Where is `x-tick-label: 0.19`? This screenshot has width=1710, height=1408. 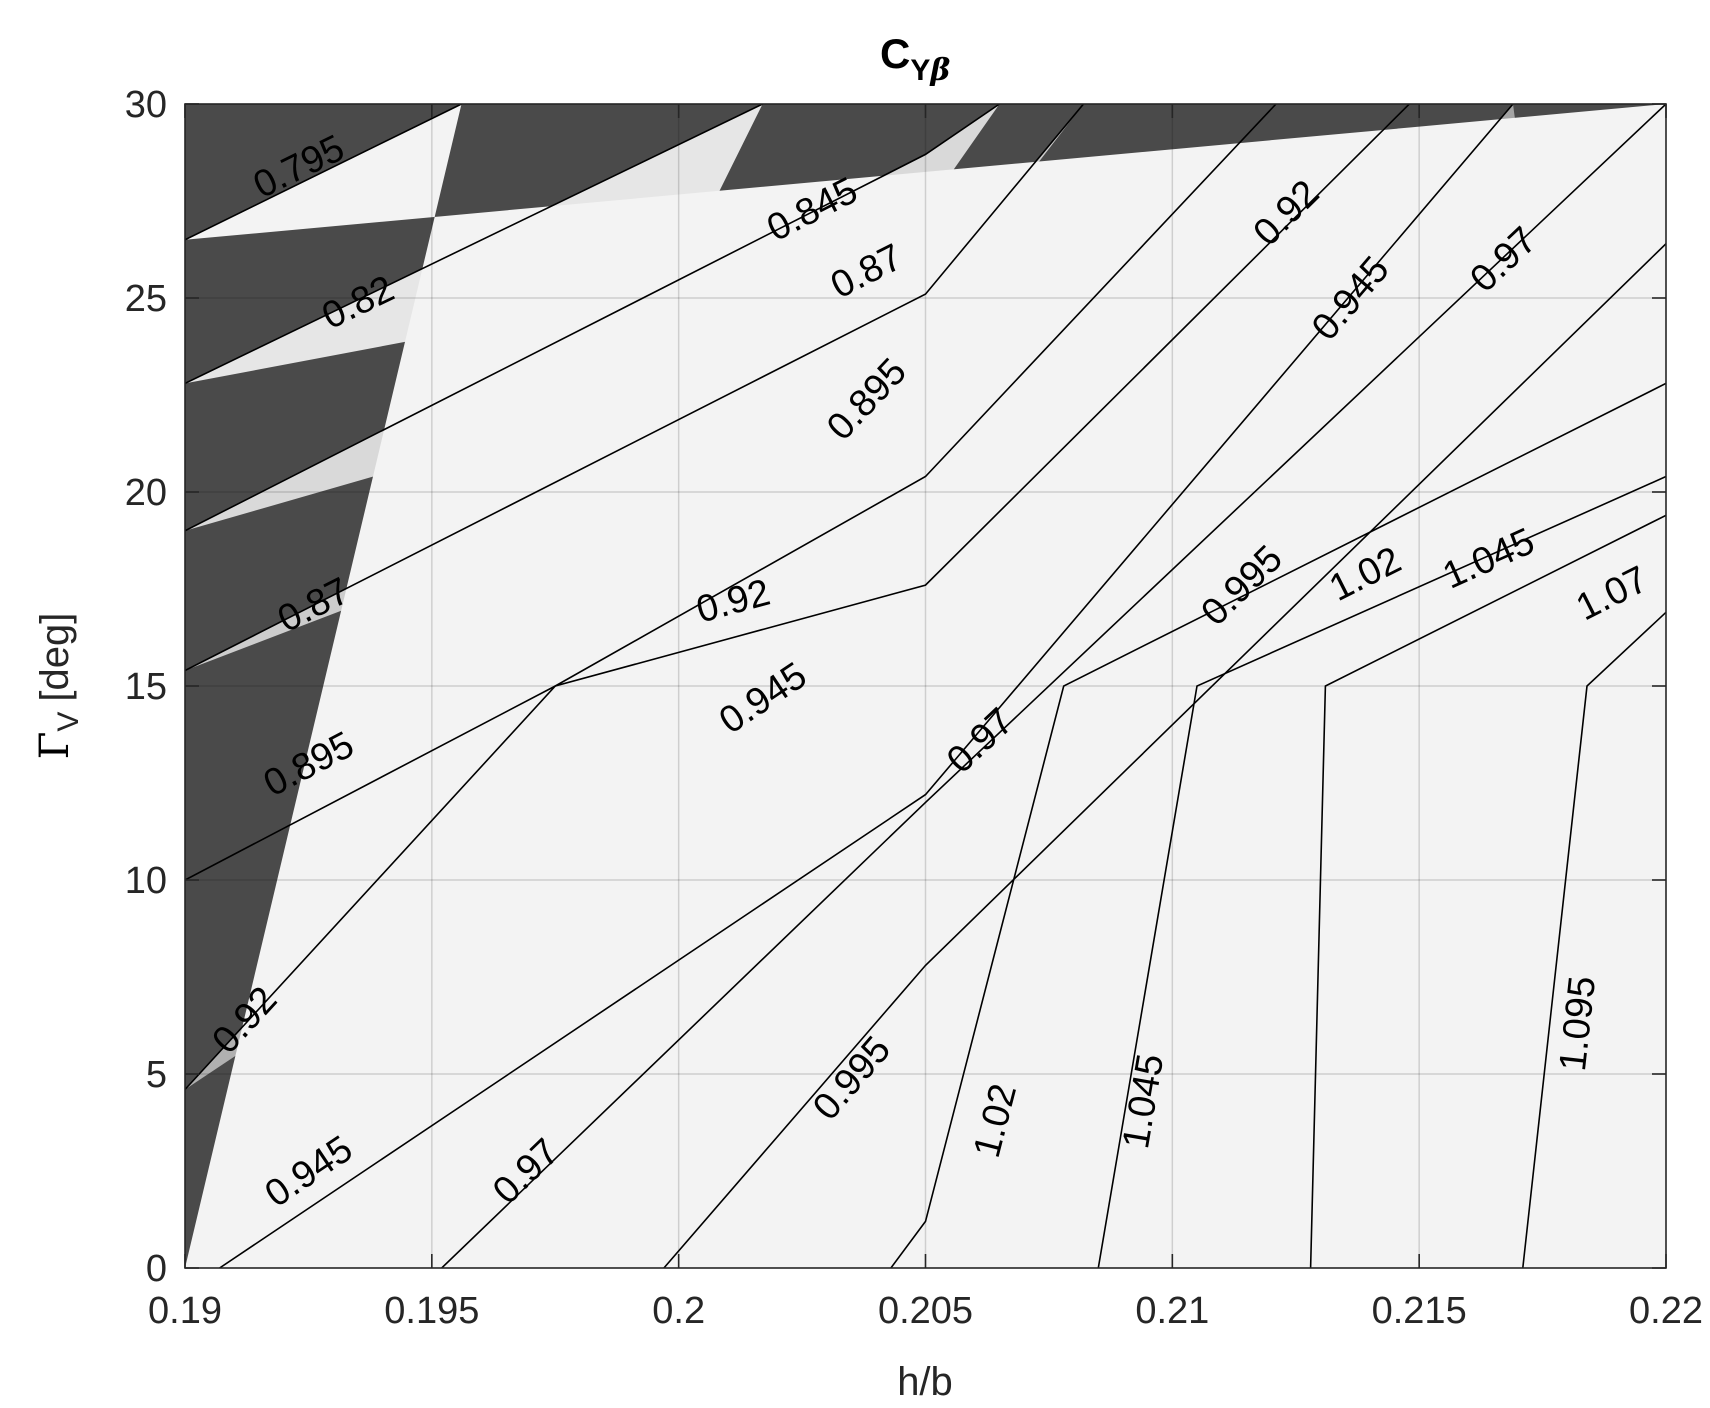
x-tick-label: 0.19 is located at coordinates (185, 1311).